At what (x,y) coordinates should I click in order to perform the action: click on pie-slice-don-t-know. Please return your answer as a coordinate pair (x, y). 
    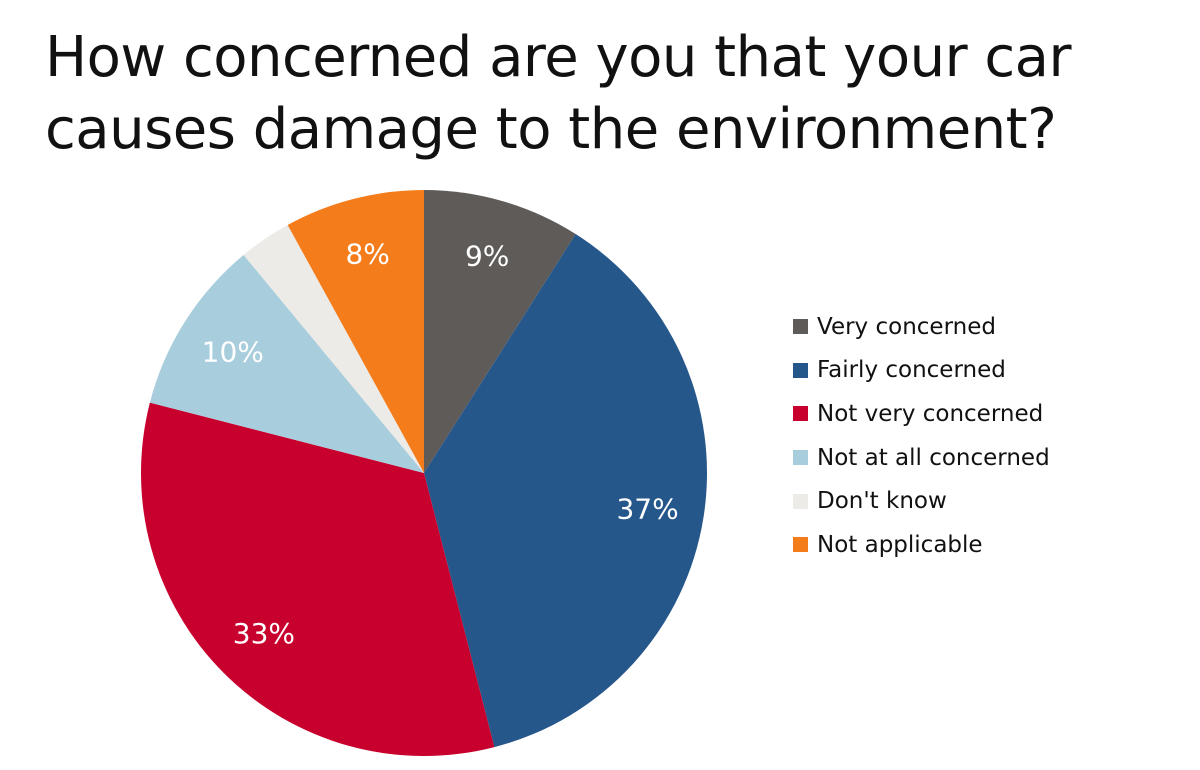
    Looking at the image, I should click on (333, 349).